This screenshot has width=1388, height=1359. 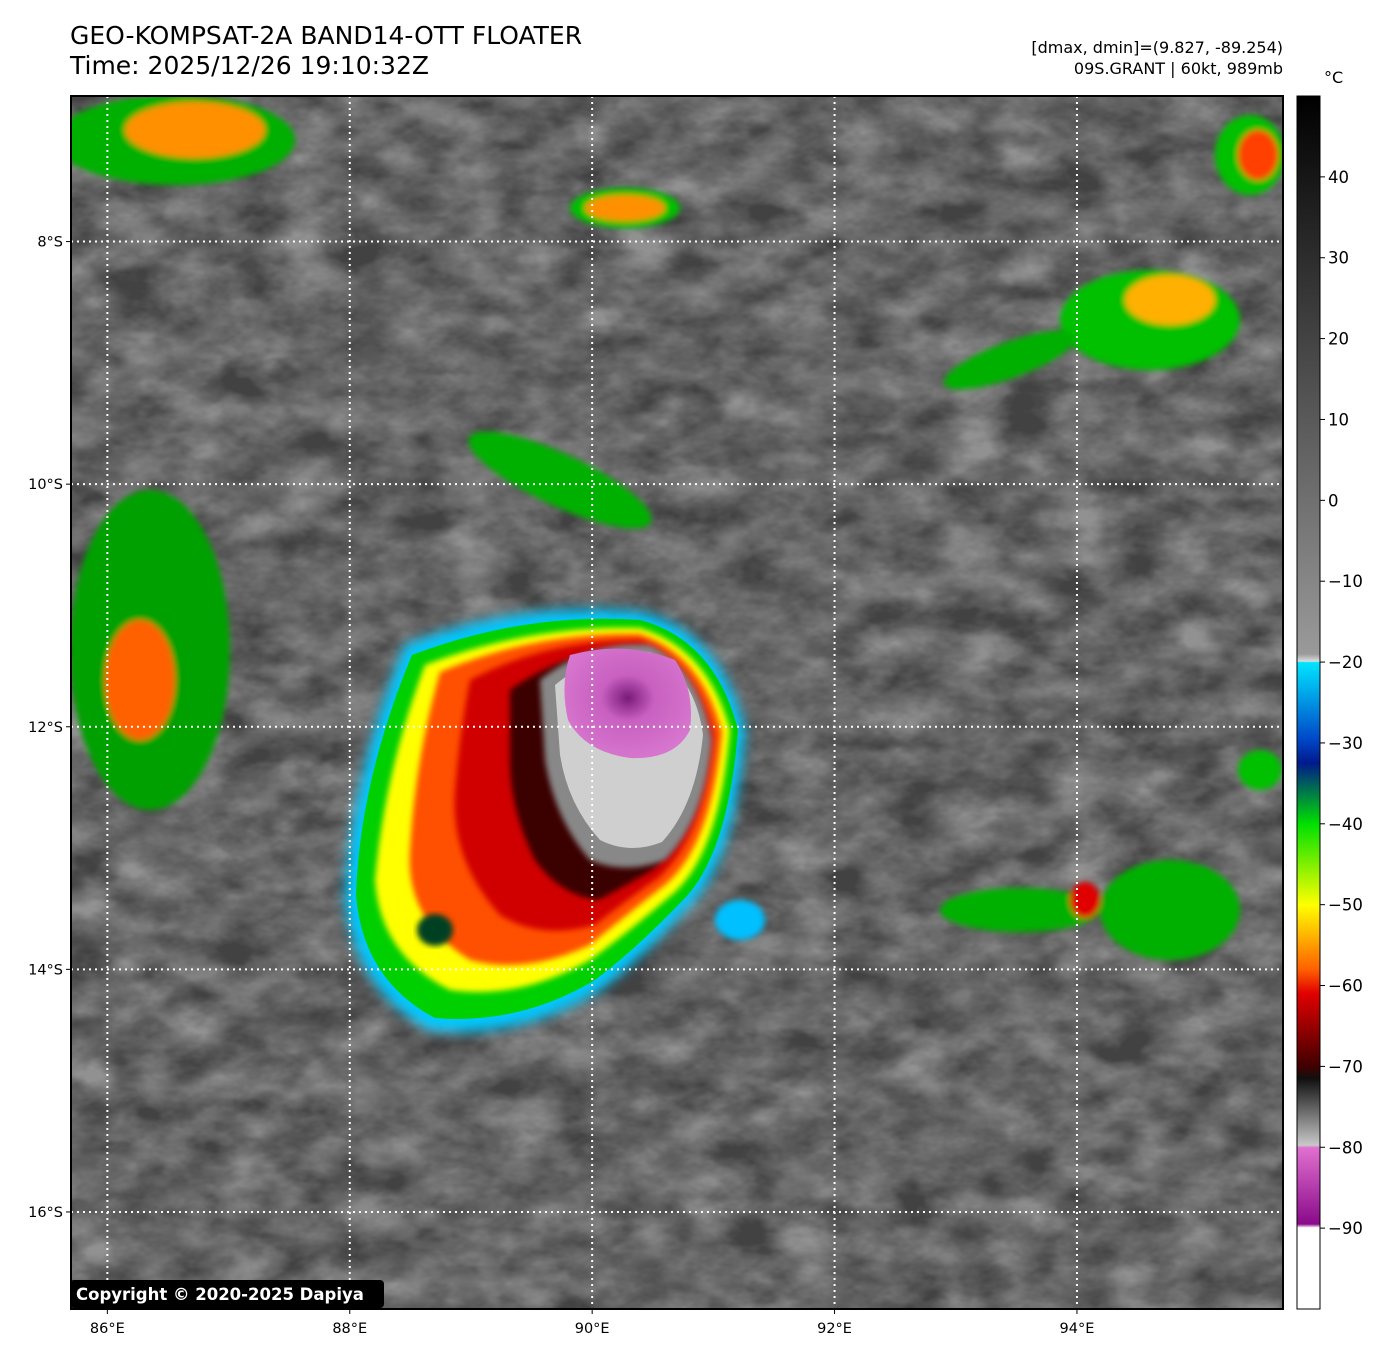 I want to click on lon-tick-label: 92°E, so click(x=834, y=1329).